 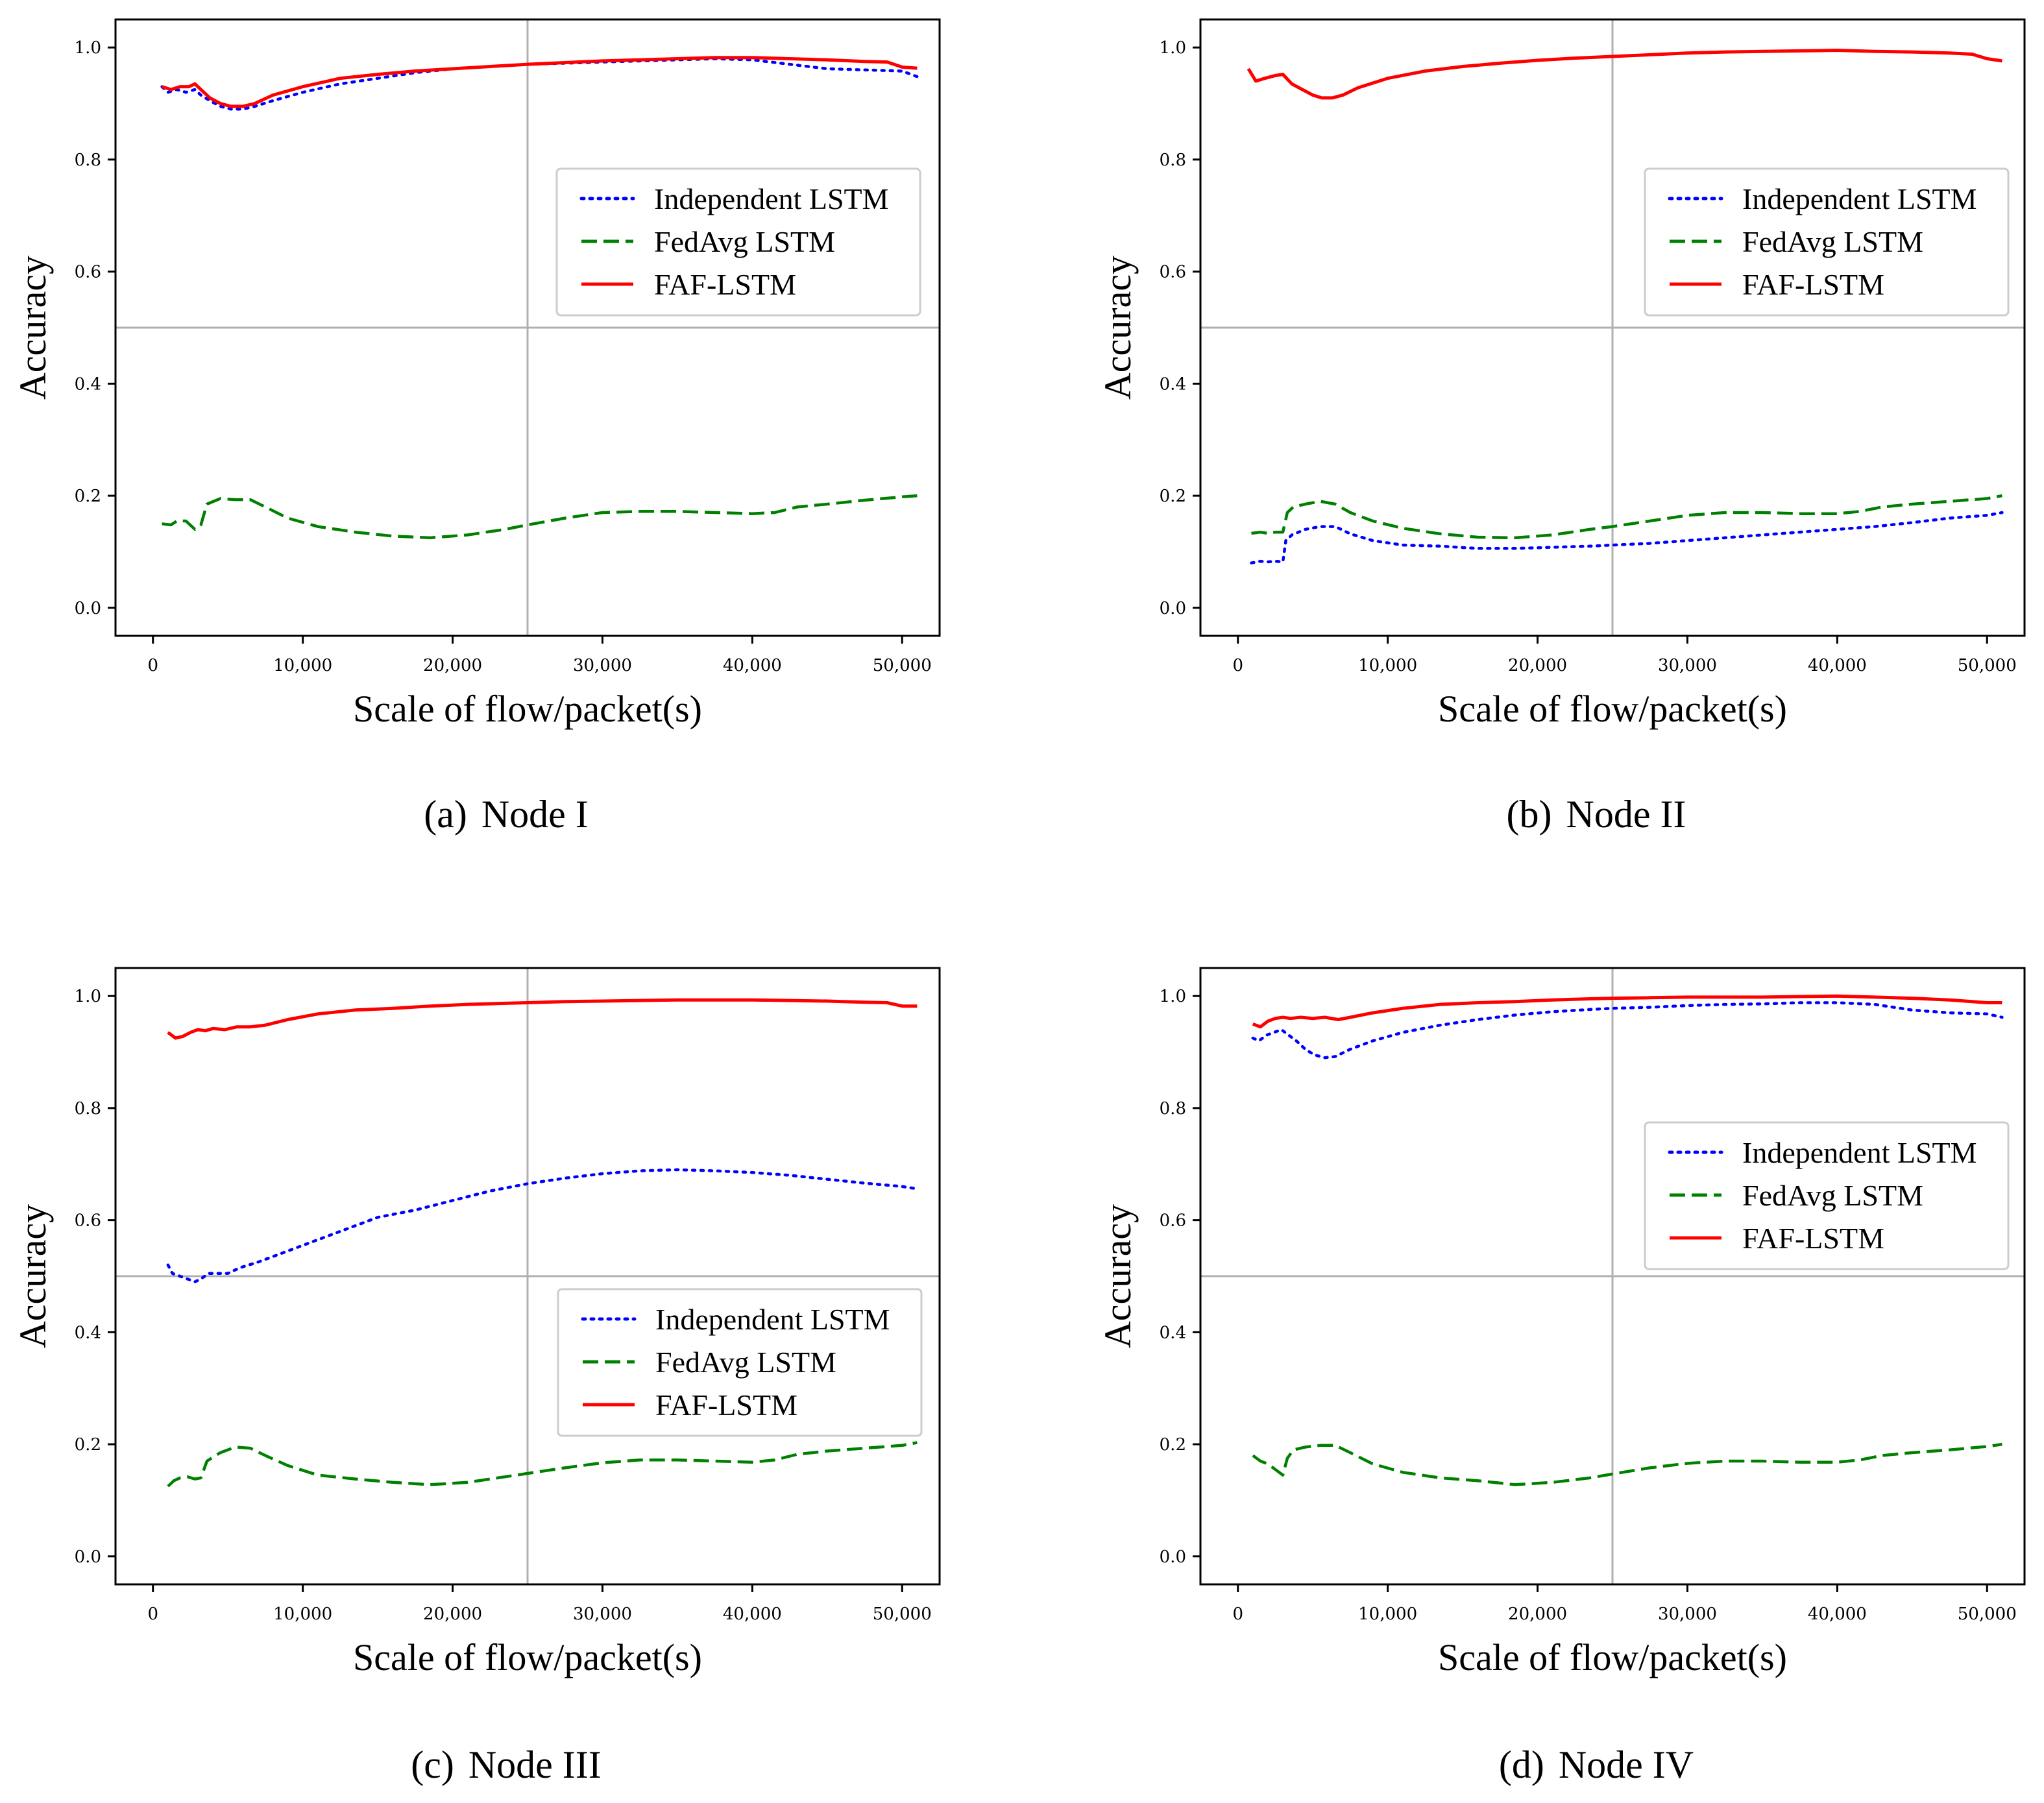 I want to click on panel-caption: (b) Node II, so click(x=1596, y=814).